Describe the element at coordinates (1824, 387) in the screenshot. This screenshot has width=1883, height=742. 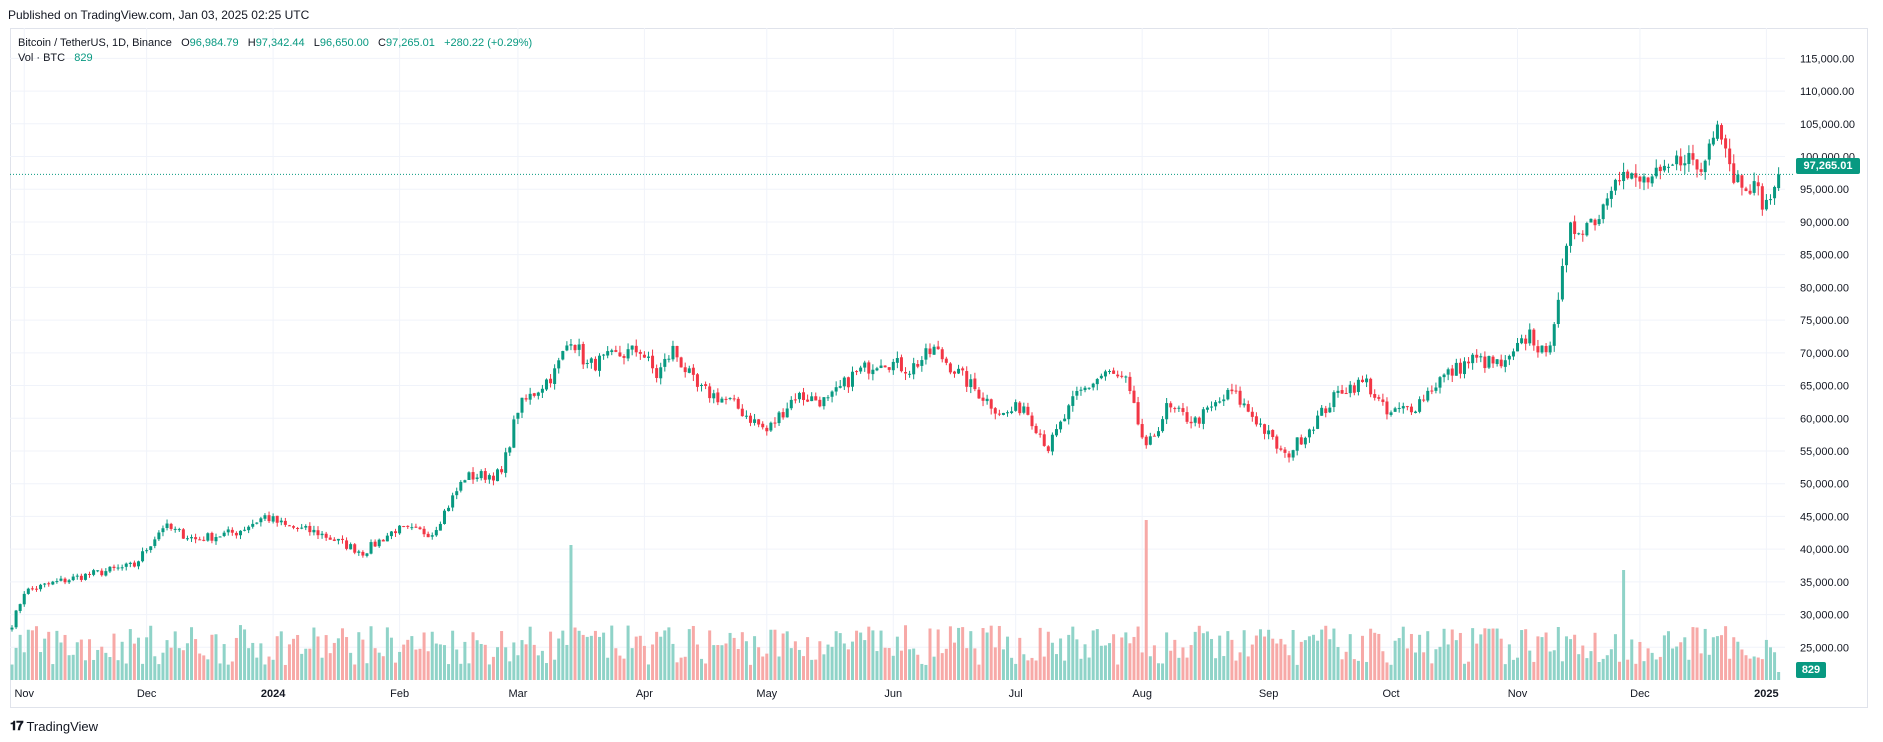
I see `y-tick-label: 65,000.00` at that location.